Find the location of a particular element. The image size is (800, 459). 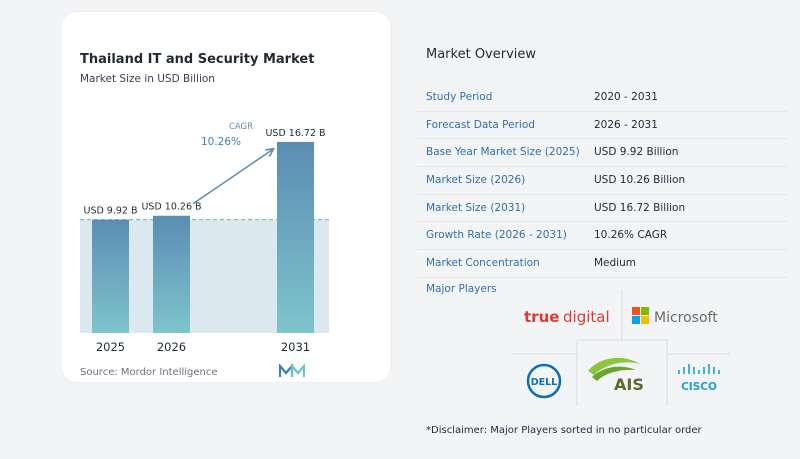

bar-2031 is located at coordinates (295, 237).